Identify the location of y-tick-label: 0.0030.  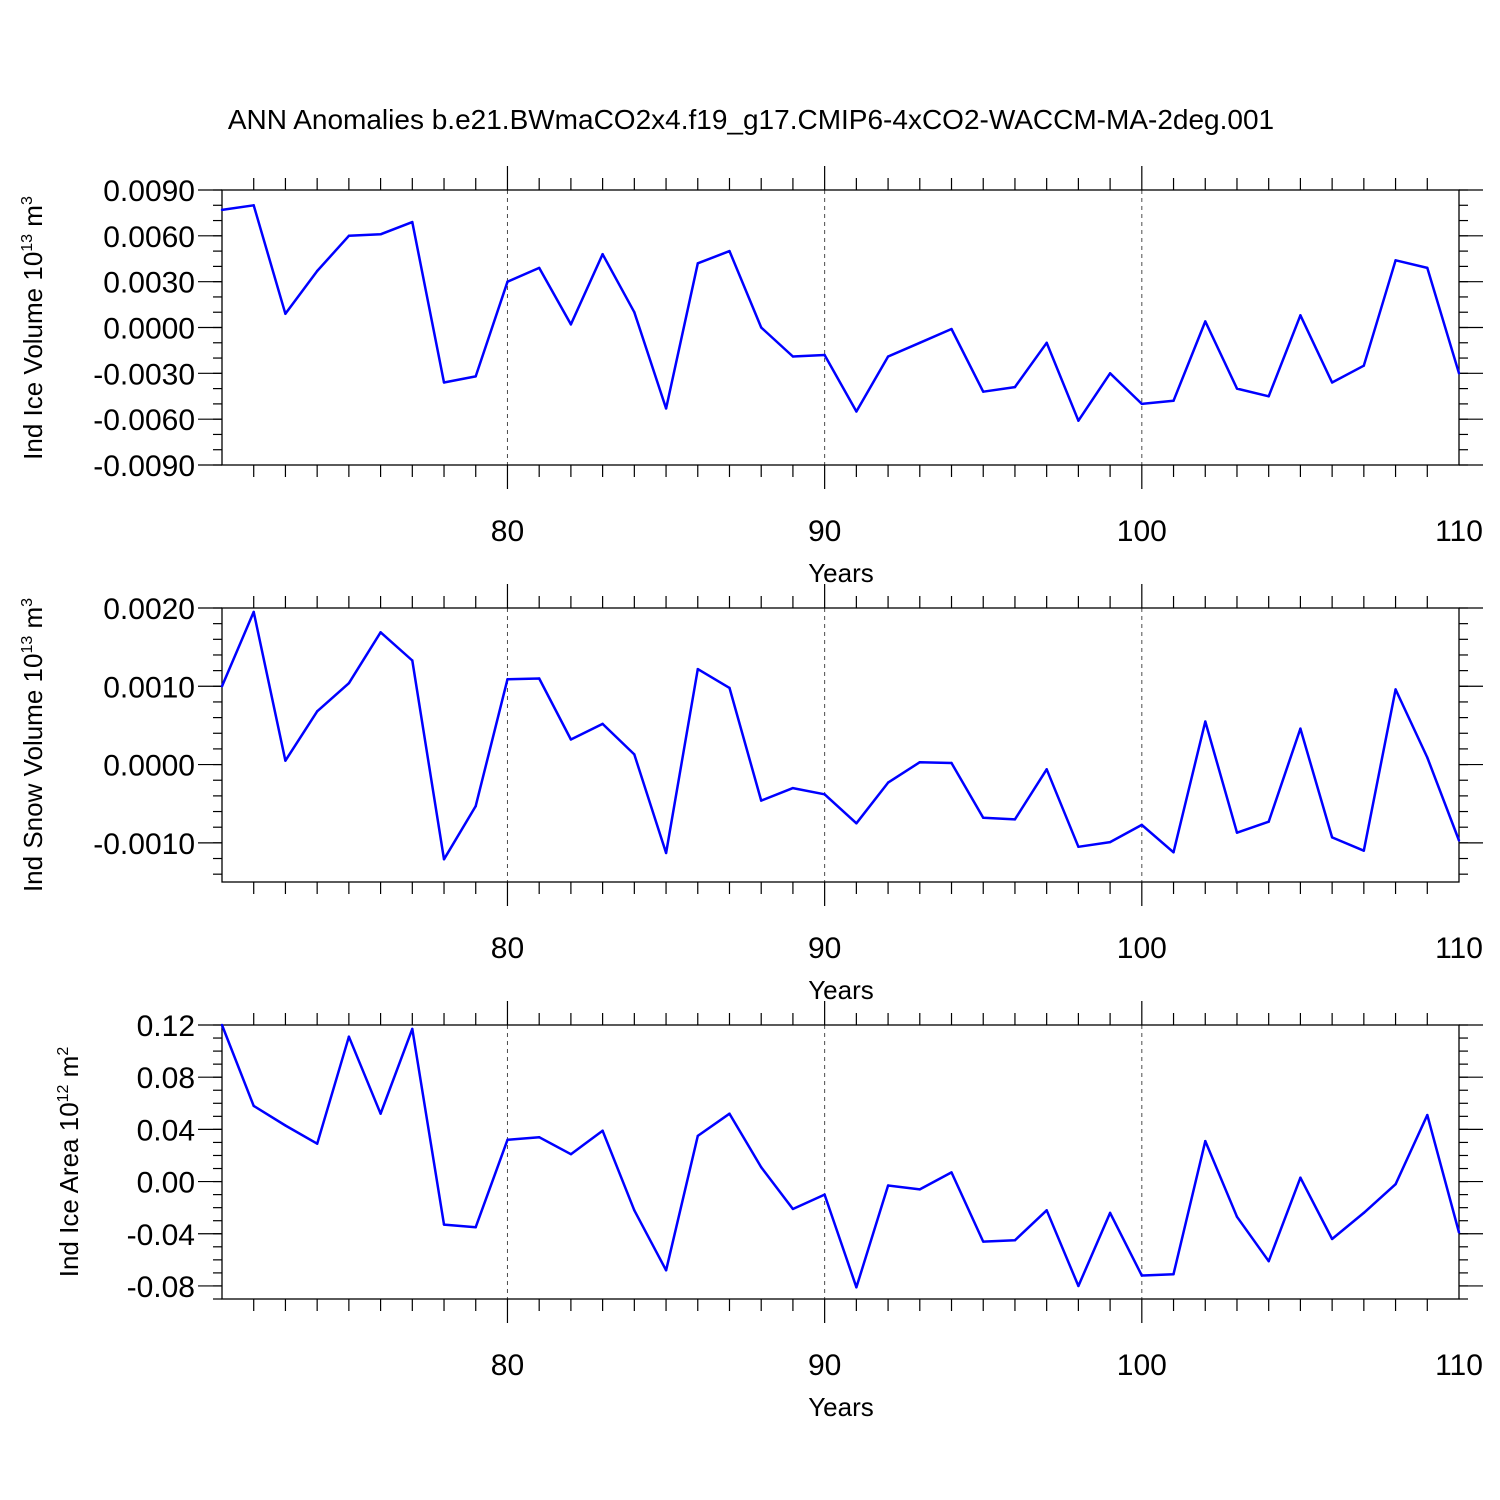
(149, 283).